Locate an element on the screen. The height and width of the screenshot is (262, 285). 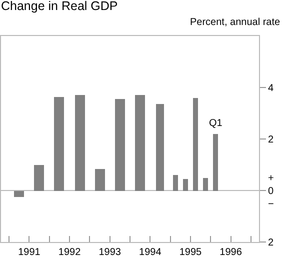
y-tick-label: 4 is located at coordinates (271, 88).